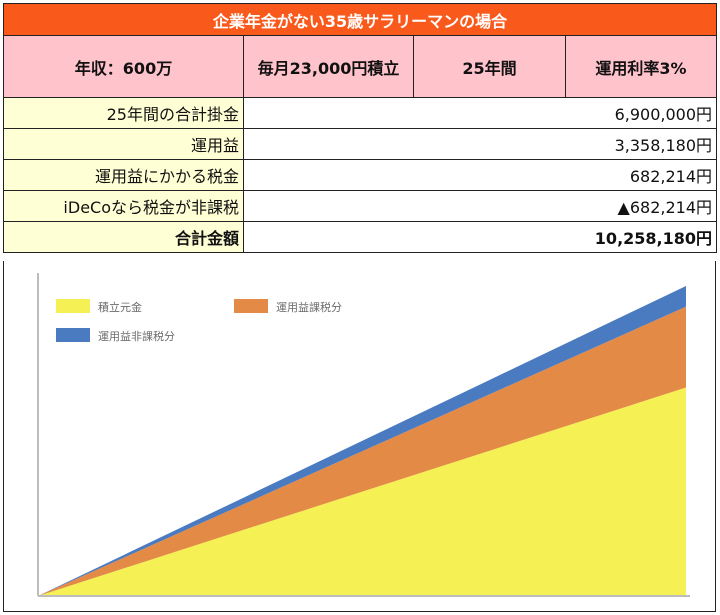 This screenshot has width=720, height=615. I want to click on header-row: 年収：600万 毎月23,000円積立 25年間 運用利率3%, so click(360, 66).